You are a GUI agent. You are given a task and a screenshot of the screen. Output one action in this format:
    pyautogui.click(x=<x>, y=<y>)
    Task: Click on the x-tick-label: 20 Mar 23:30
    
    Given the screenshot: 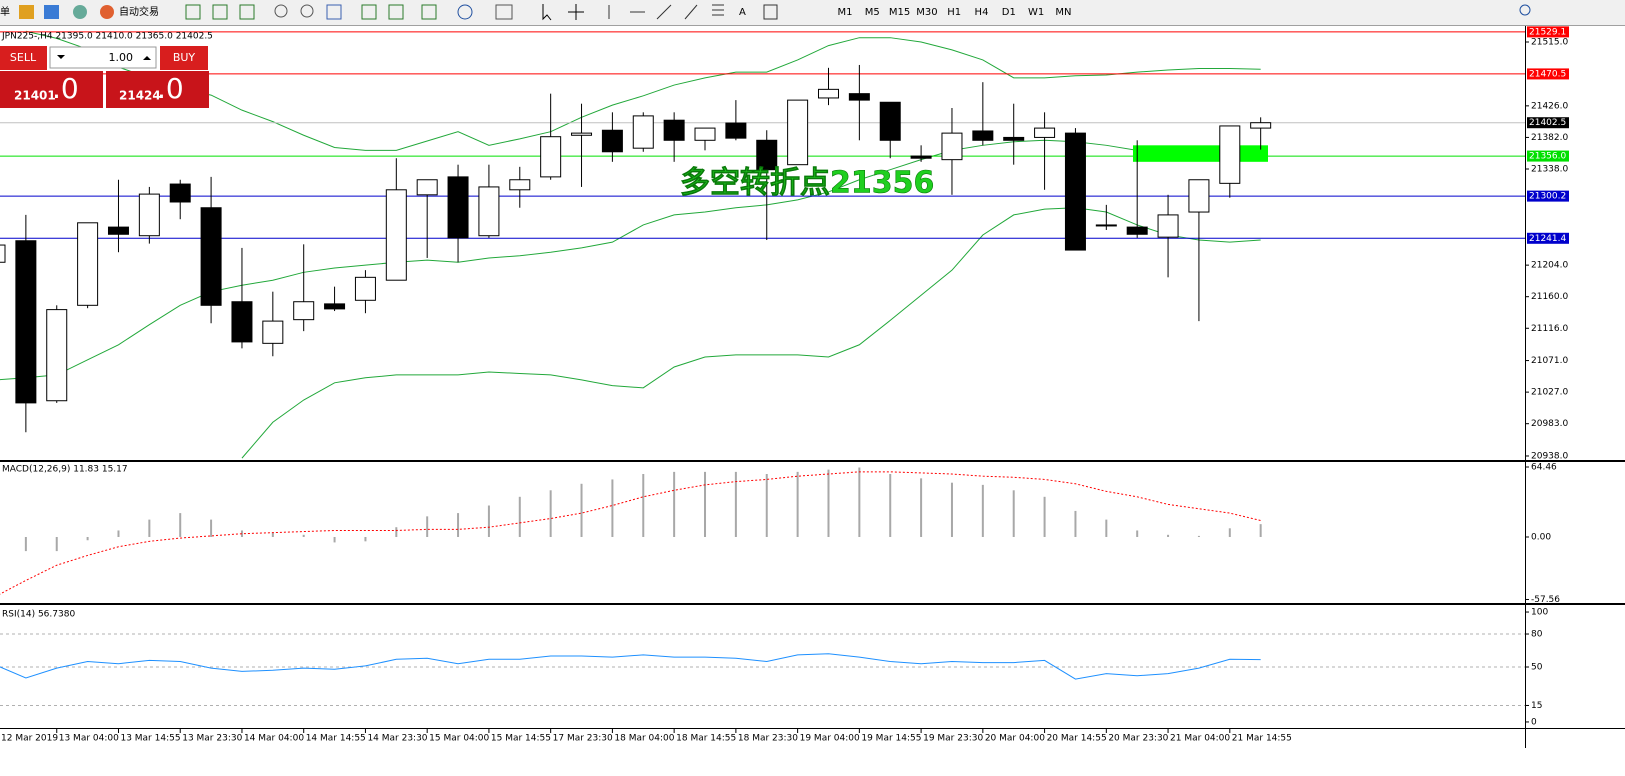 What is the action you would take?
    pyautogui.click(x=1138, y=739)
    